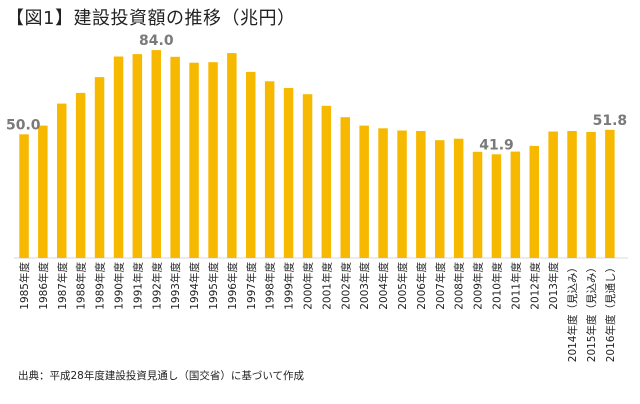 Image resolution: width=640 pixels, height=404 pixels. Describe the element at coordinates (458, 198) in the screenshot. I see `bar-2008年度` at that location.